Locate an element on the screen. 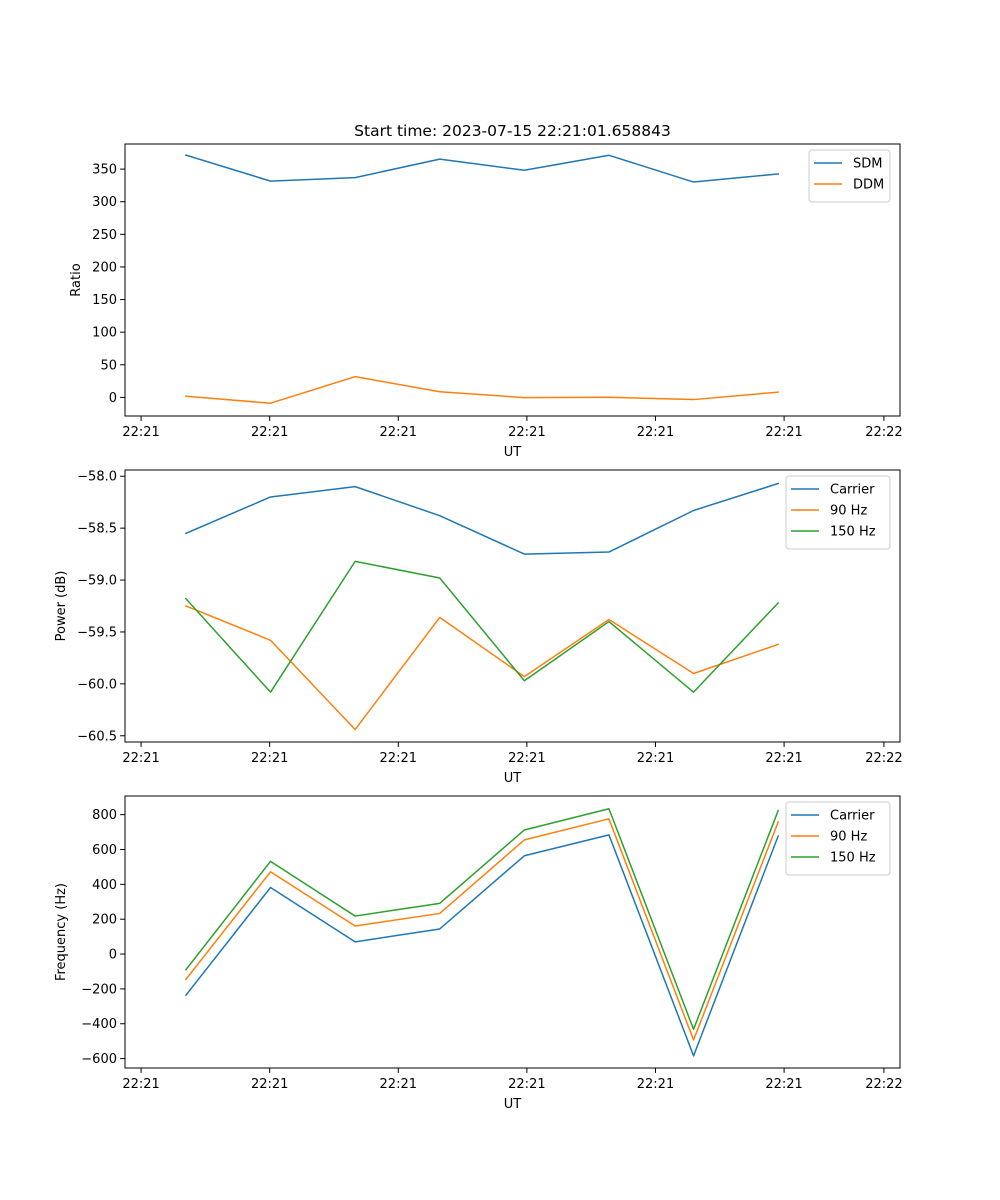 The width and height of the screenshot is (1000, 1200). series-line-ddm is located at coordinates (482, 389).